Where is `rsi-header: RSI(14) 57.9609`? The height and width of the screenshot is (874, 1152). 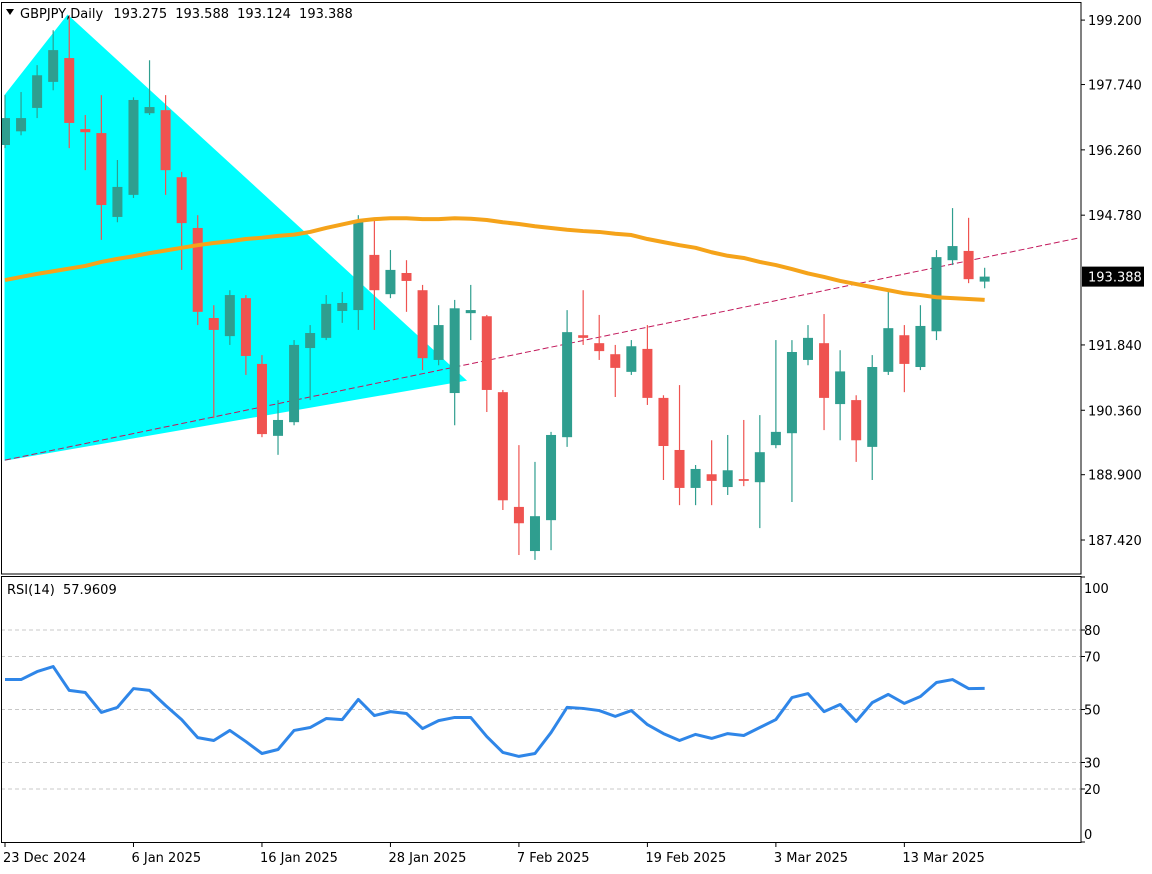
rsi-header: RSI(14) 57.9609 is located at coordinates (62, 590).